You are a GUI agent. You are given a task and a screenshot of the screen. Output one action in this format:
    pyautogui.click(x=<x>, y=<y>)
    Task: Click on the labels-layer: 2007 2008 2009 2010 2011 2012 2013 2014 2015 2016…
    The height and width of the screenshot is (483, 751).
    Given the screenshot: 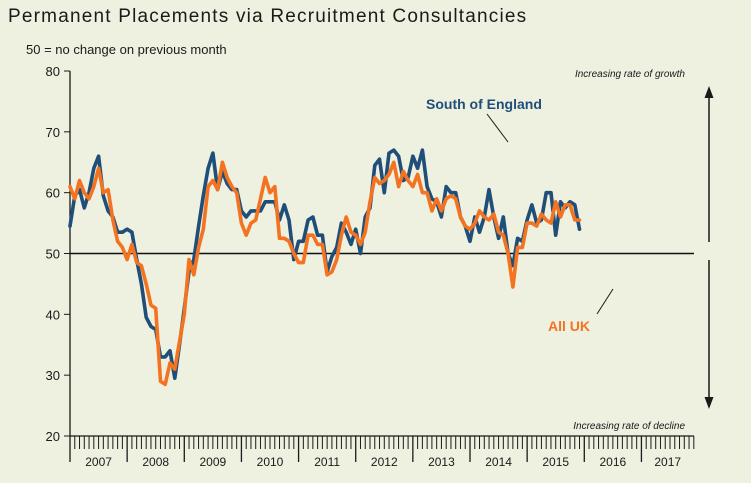 What is the action you would take?
    pyautogui.click(x=383, y=462)
    